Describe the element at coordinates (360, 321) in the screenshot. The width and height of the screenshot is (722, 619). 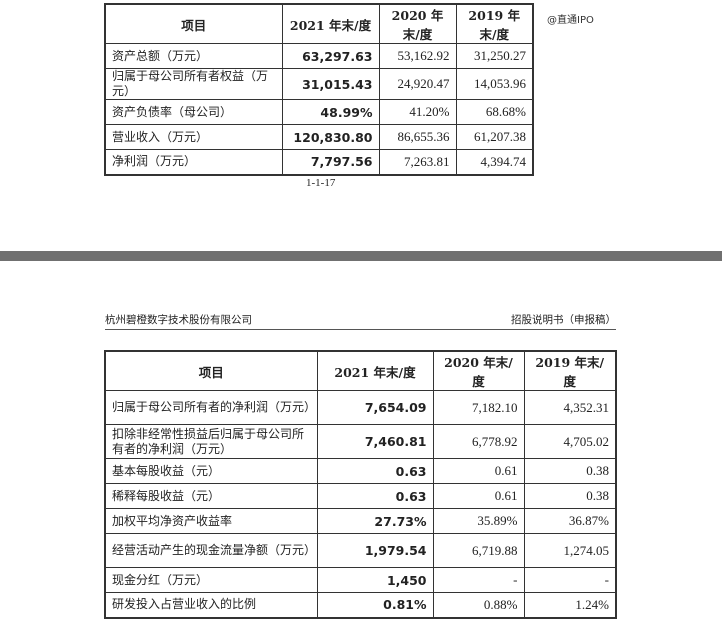
I see `page-header: 杭州碧橙数字技术股份有限公司 招股说明书（申报稿）` at that location.